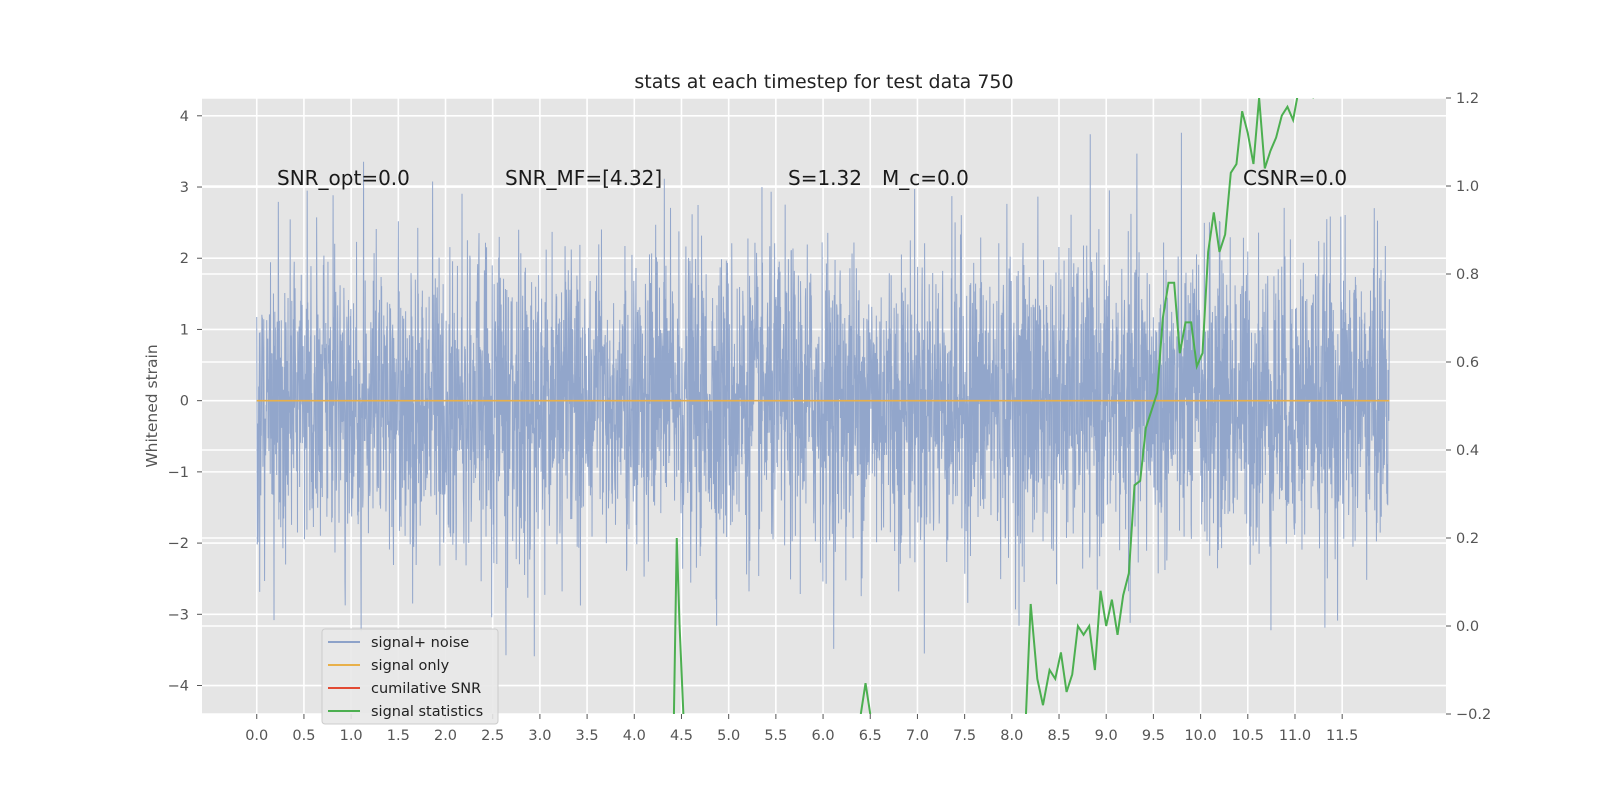 The width and height of the screenshot is (1600, 800). Describe the element at coordinates (964, 736) in the screenshot. I see `x-tick-label: 7.5` at that location.